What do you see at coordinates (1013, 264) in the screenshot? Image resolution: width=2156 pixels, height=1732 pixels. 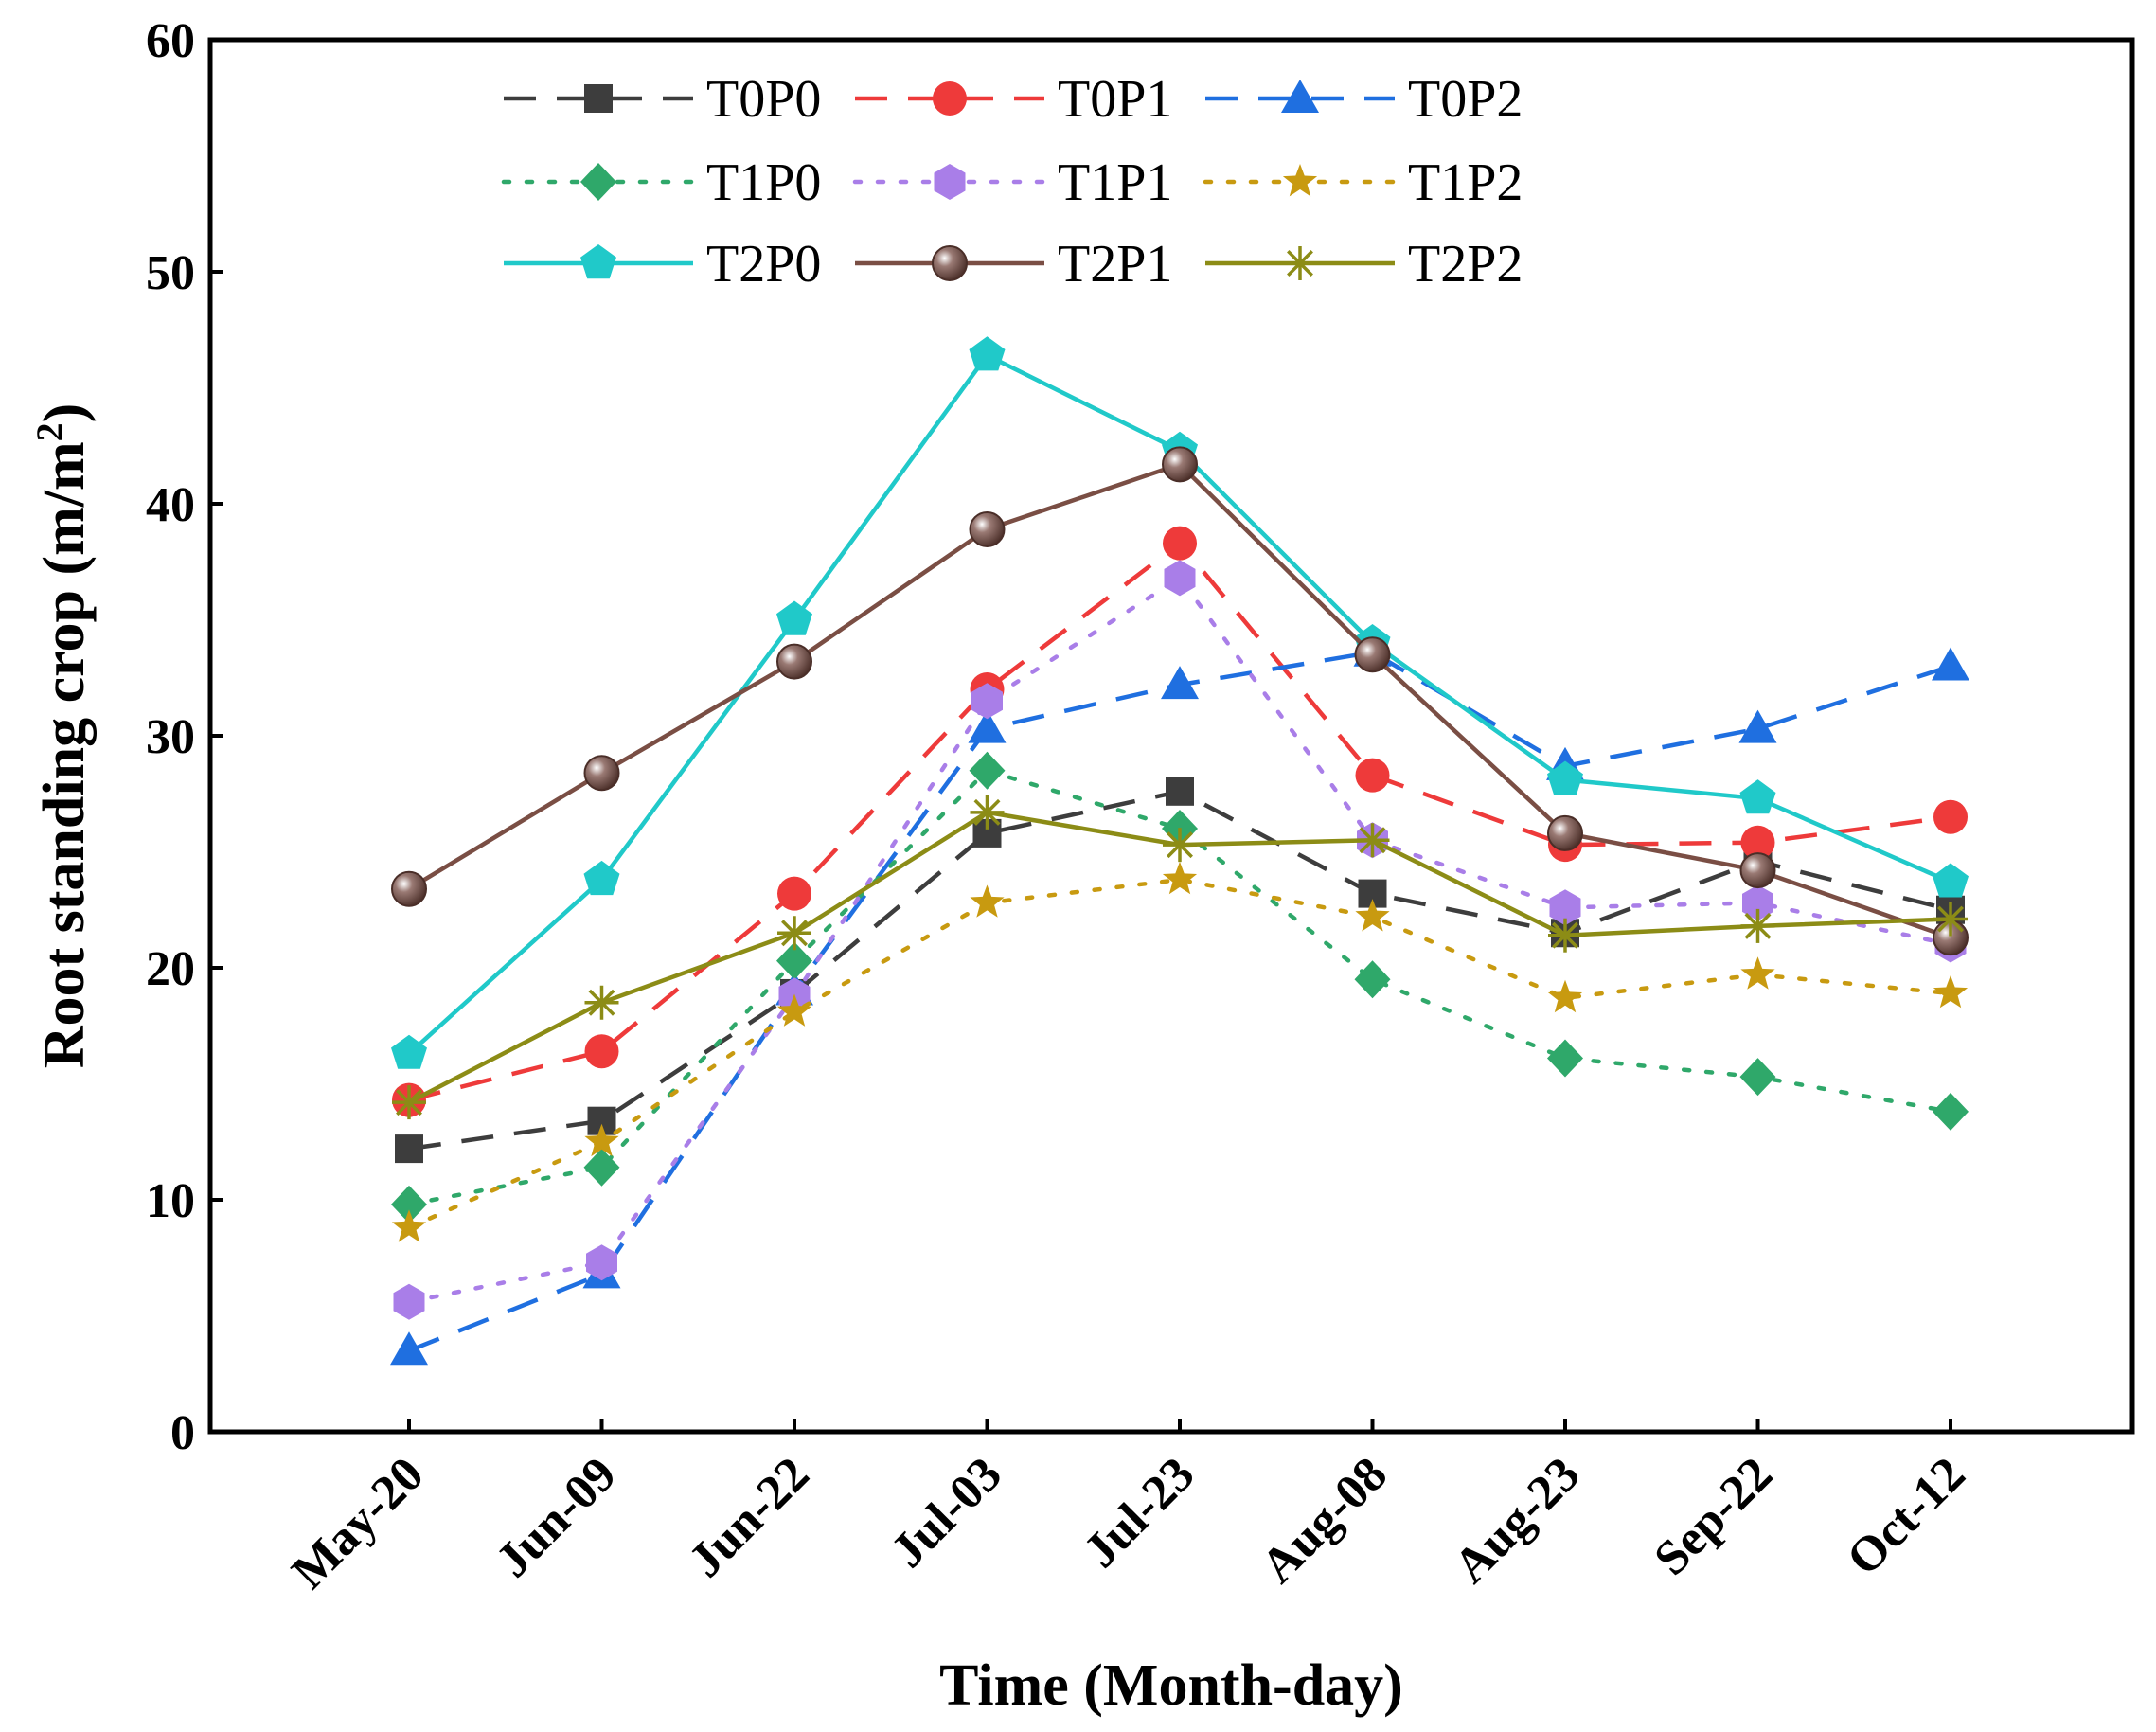 I see `legend-item-T2P1: T2P1` at bounding box center [1013, 264].